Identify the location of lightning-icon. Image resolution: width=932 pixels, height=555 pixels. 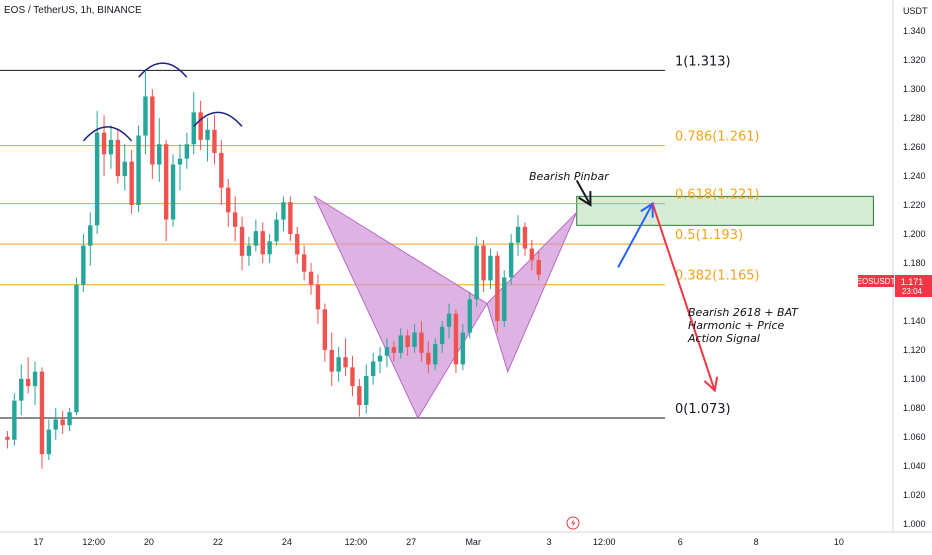
(573, 523).